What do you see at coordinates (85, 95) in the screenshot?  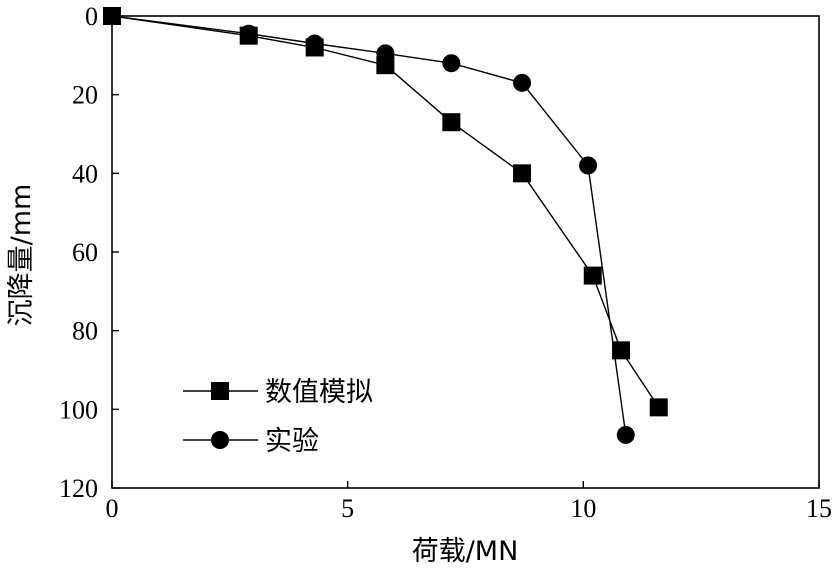 I see `y-tick-label: 20` at bounding box center [85, 95].